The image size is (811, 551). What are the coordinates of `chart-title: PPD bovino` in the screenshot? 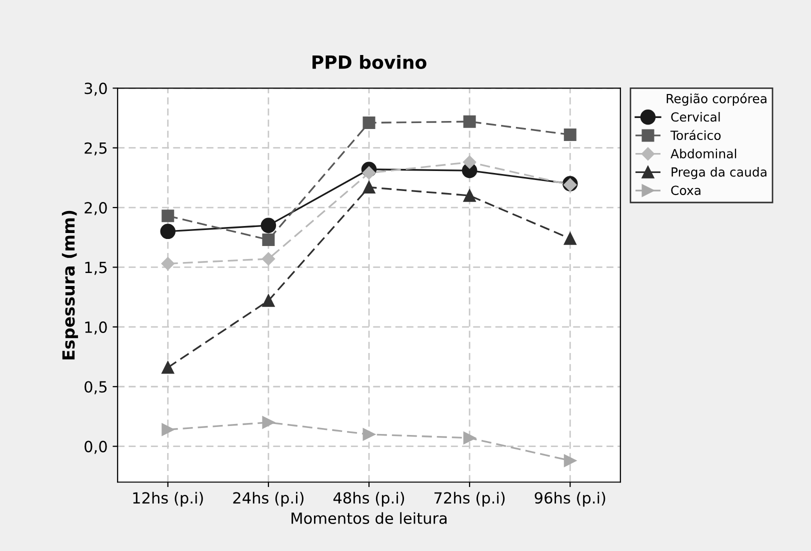 It's located at (369, 61).